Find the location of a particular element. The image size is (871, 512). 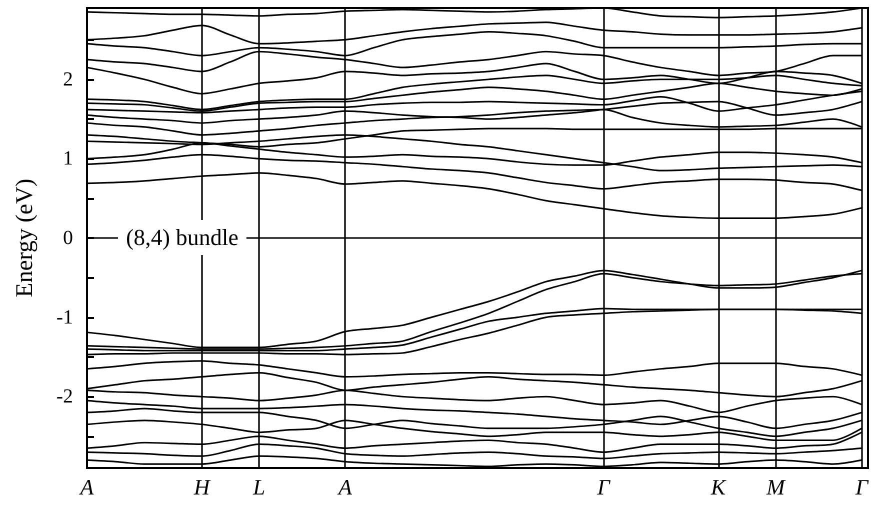

x-tick-label: H is located at coordinates (201, 487).